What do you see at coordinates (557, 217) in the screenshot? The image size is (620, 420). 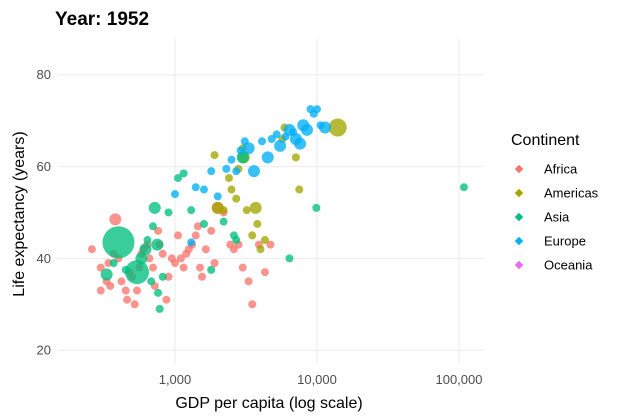 I see `legend-label: Asia` at bounding box center [557, 217].